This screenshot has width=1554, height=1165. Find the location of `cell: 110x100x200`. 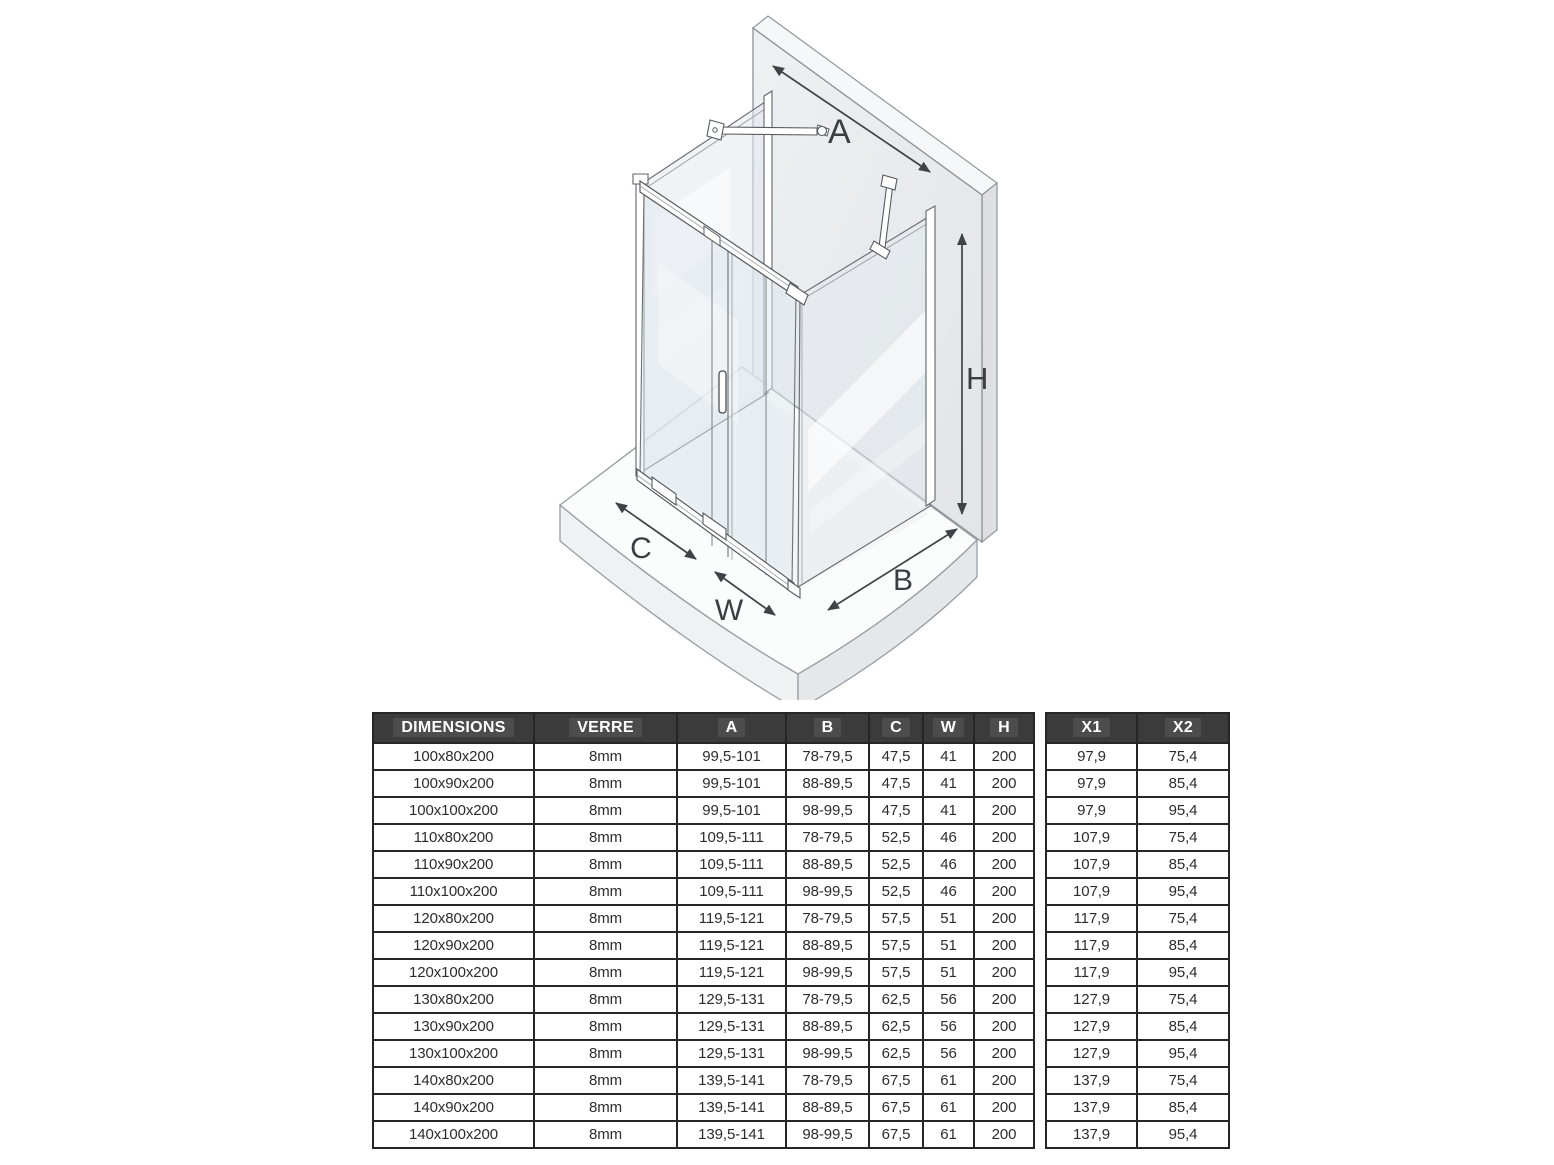

cell: 110x100x200 is located at coordinates (453, 891).